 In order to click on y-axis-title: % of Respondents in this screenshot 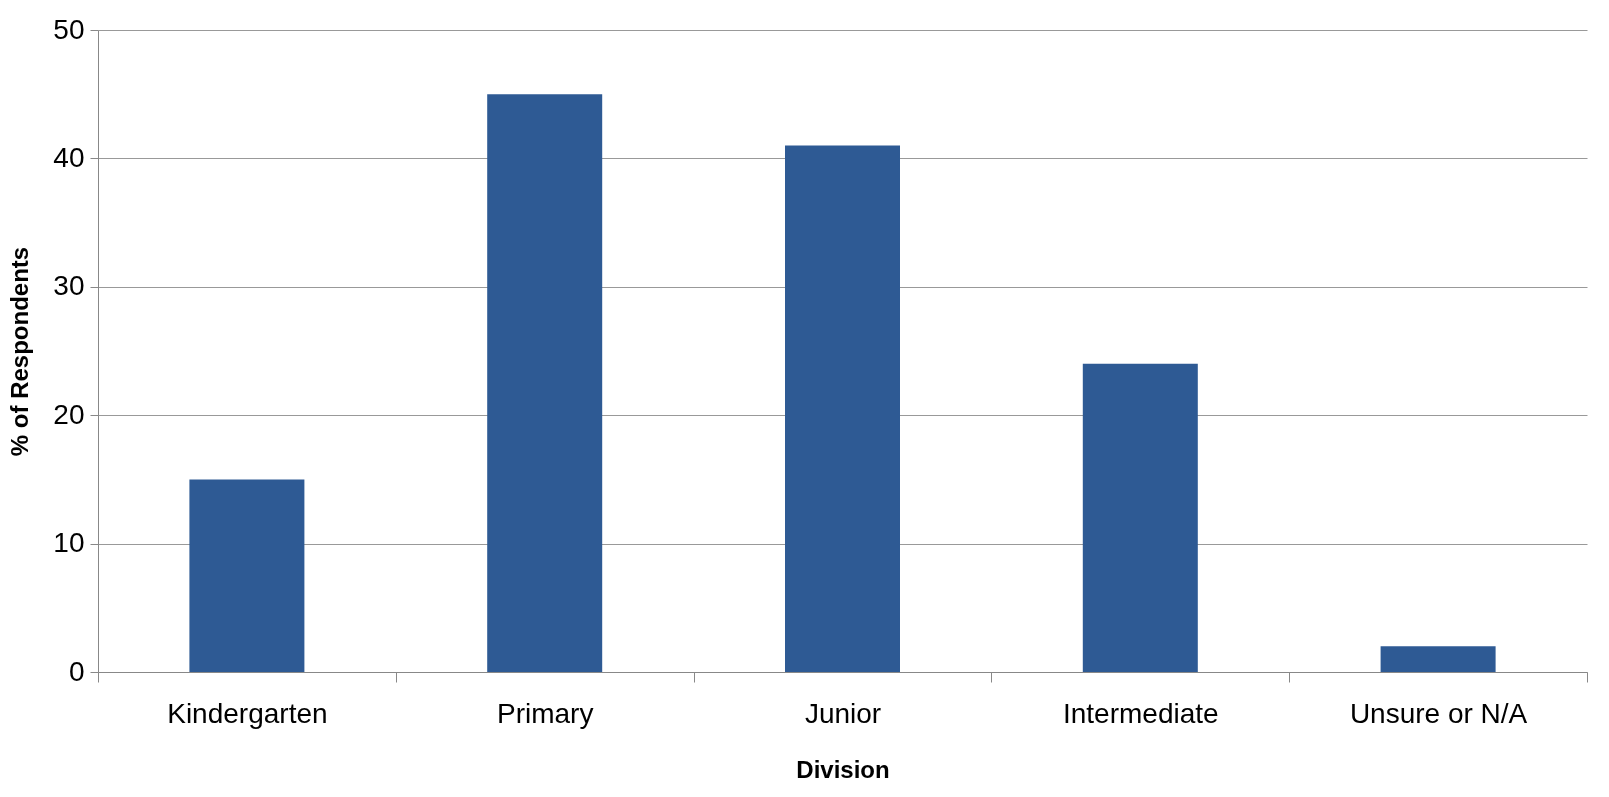, I will do `click(20, 351)`.